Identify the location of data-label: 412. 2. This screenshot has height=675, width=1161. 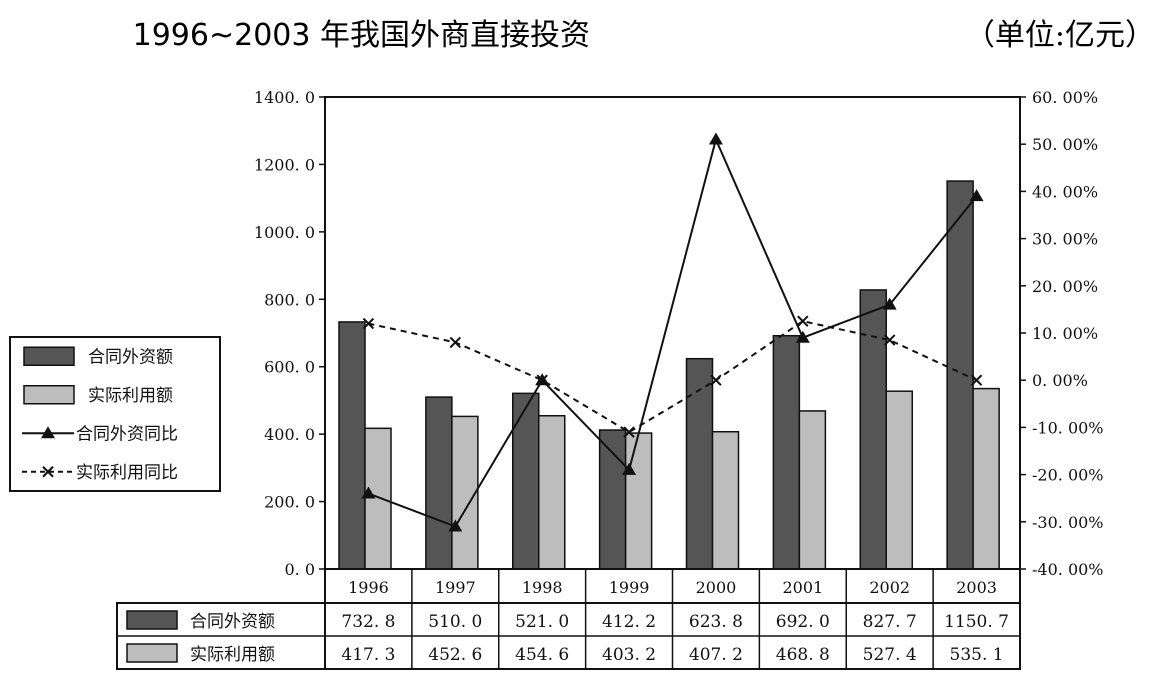
(629, 622).